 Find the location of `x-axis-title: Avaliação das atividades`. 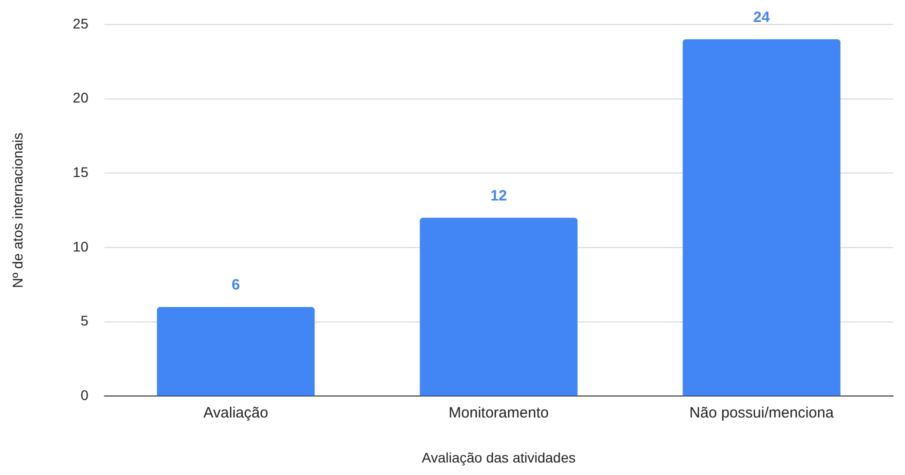

x-axis-title: Avaliação das atividades is located at coordinates (499, 457).